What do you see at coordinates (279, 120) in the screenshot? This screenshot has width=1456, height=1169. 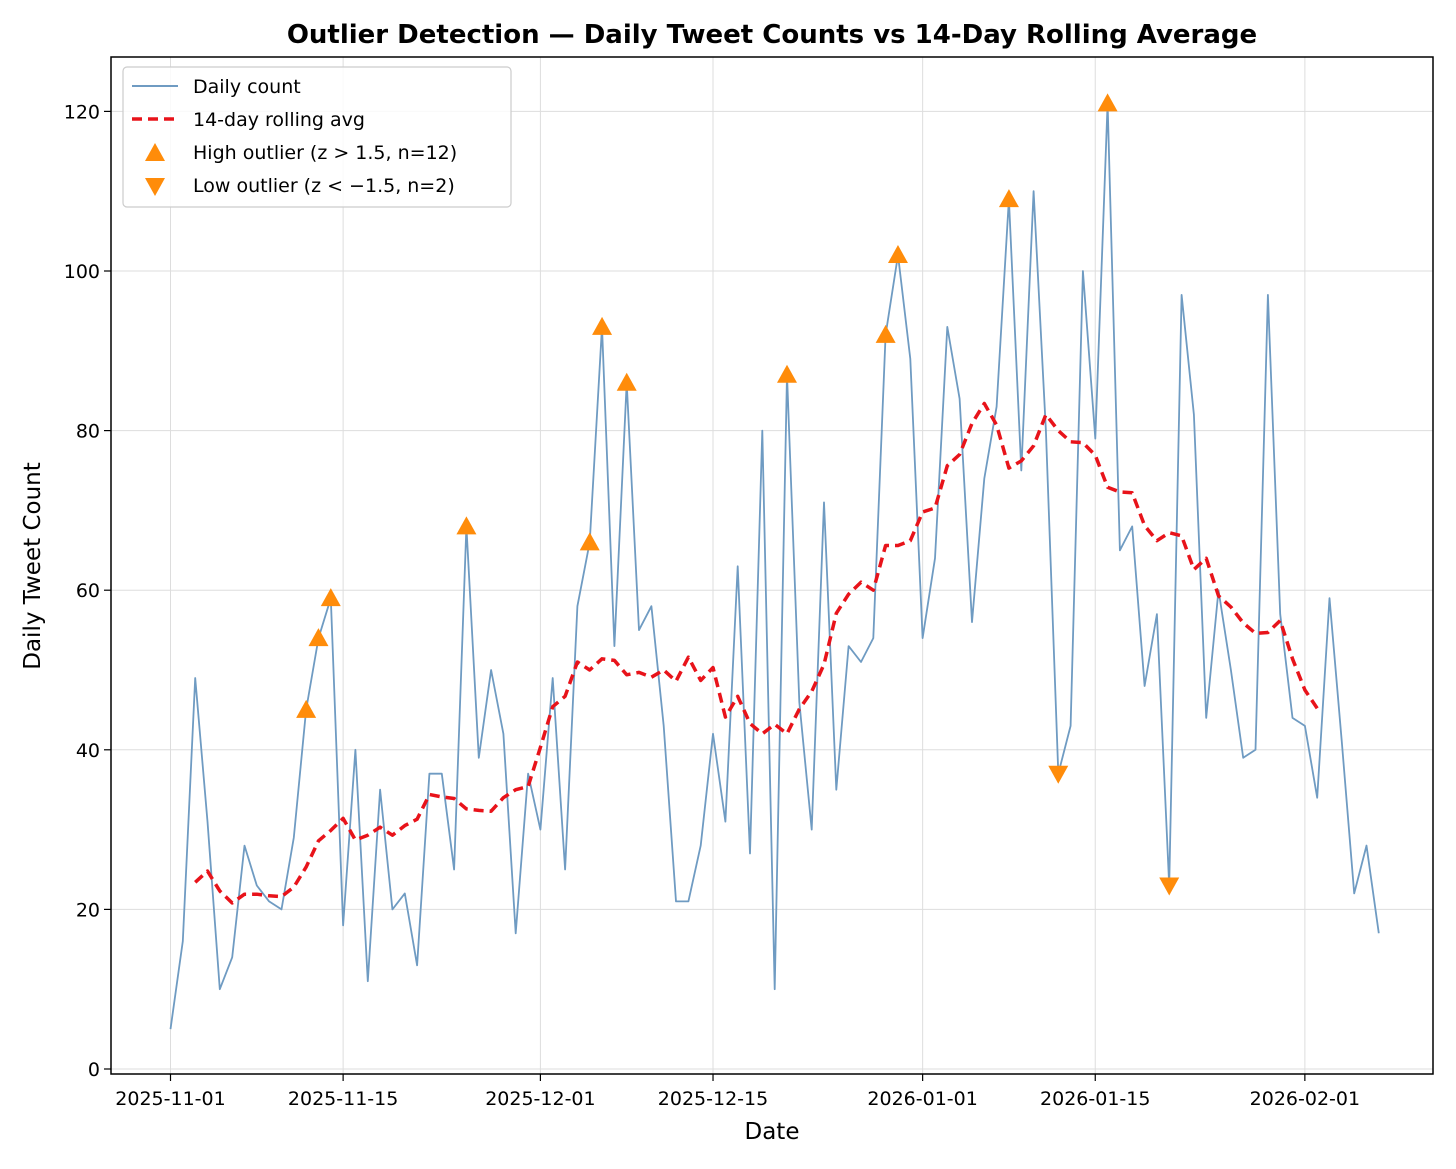 I see `legend-rolling-label: 14-day rolling avg` at bounding box center [279, 120].